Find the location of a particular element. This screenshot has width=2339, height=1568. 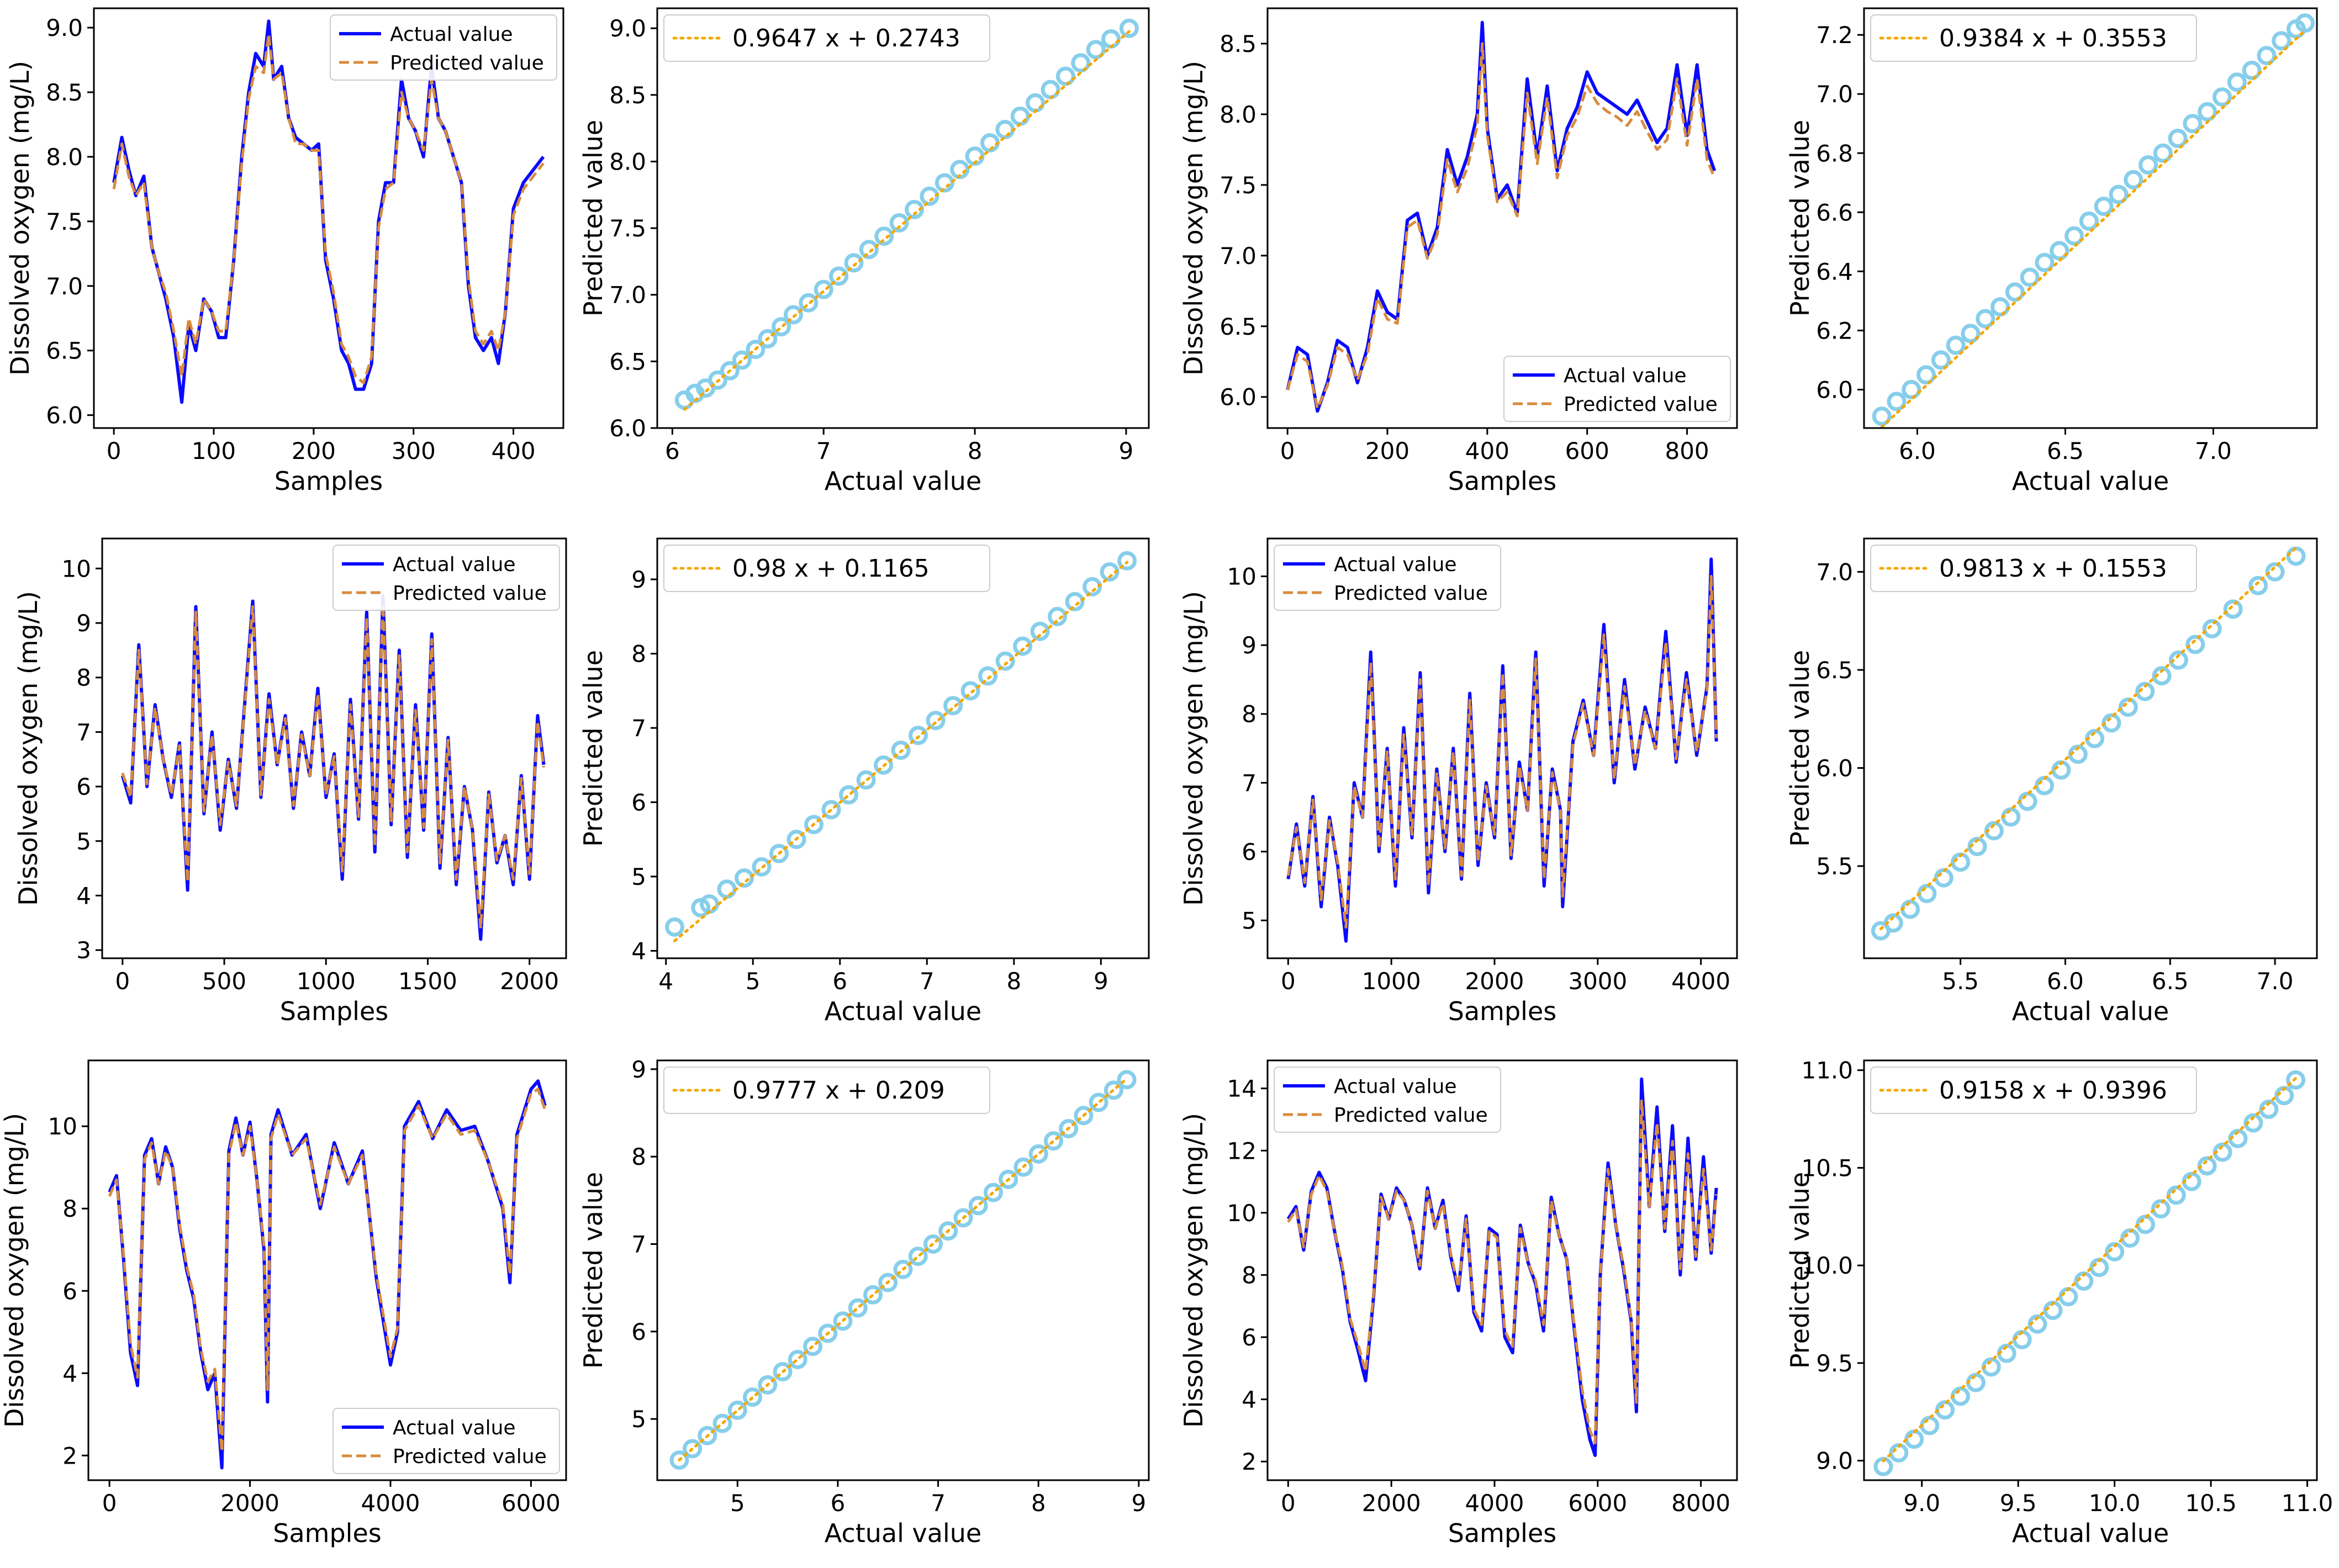

y-tick-label: 8.0 is located at coordinates (64, 157).